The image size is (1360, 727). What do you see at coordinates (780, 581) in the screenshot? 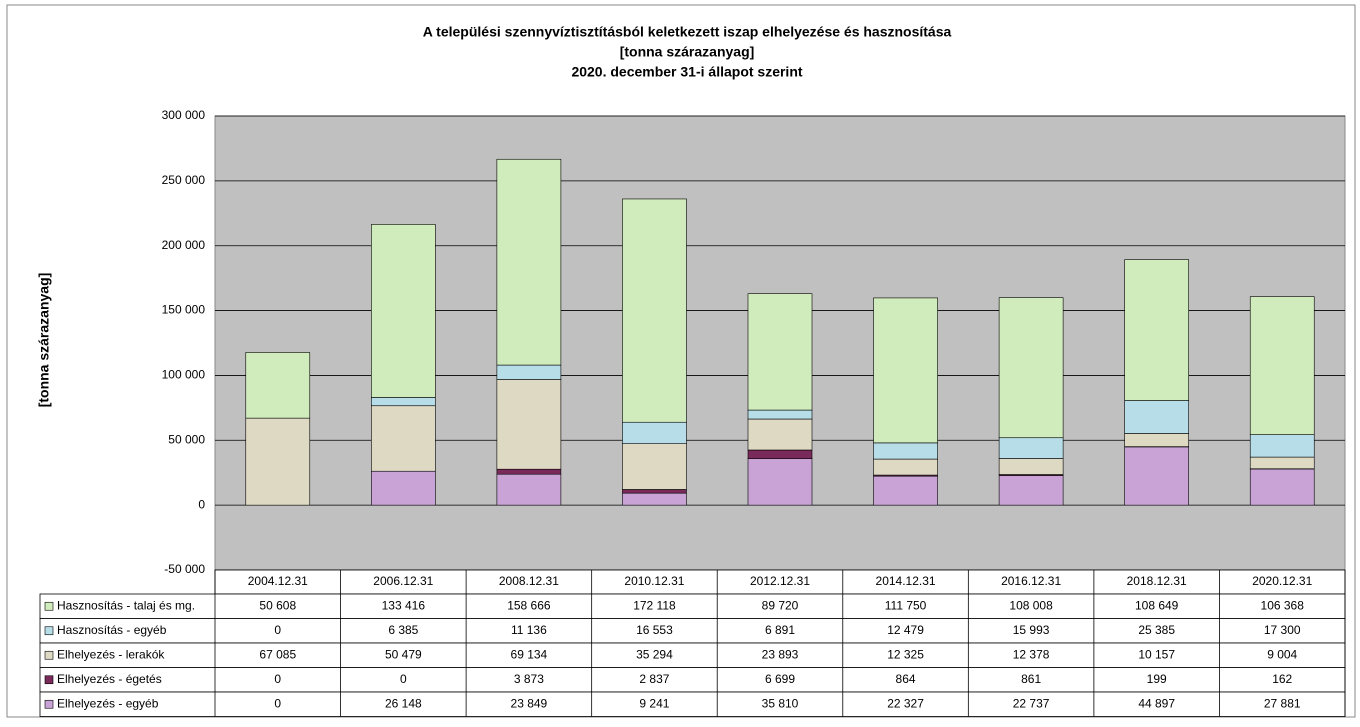
I see `x-tick-label: 2012.12.31` at bounding box center [780, 581].